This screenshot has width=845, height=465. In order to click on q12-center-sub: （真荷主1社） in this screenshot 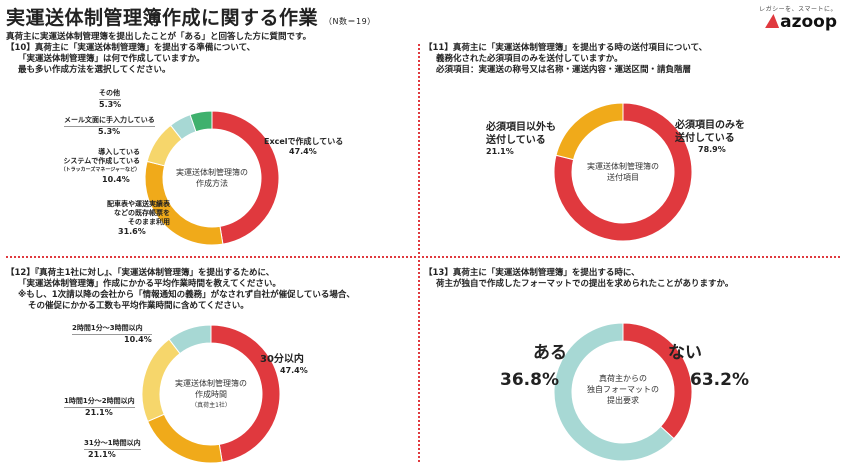, I will do `click(211, 405)`.